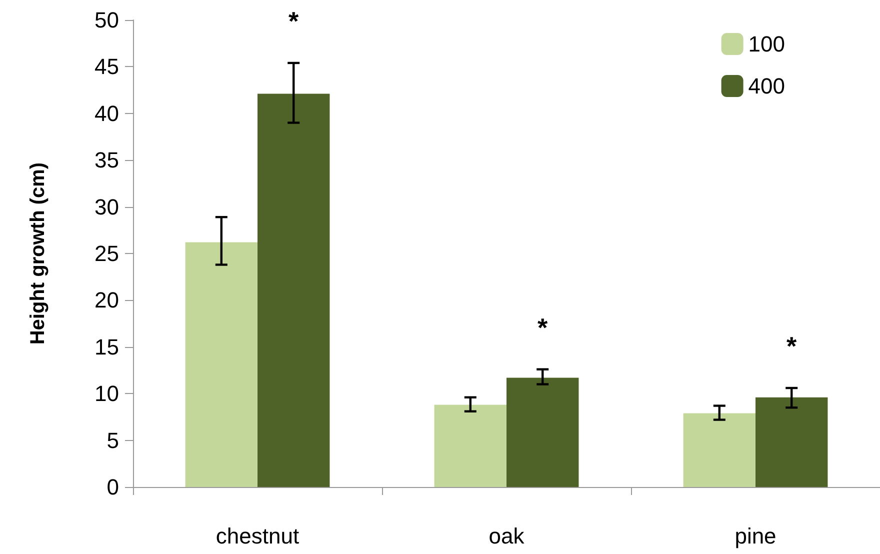 This screenshot has height=554, width=880. I want to click on y-tick-label: 30, so click(106, 207).